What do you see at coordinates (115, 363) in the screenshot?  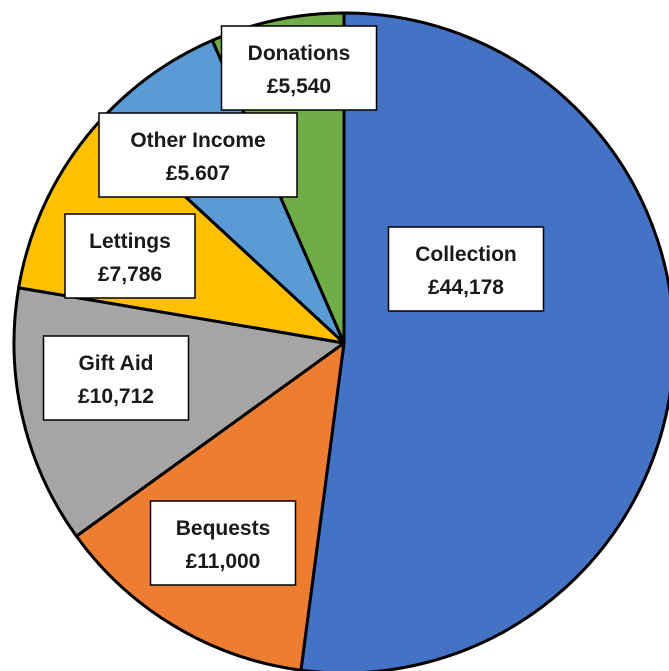 I see `data-label-category: Gift Aid` at bounding box center [115, 363].